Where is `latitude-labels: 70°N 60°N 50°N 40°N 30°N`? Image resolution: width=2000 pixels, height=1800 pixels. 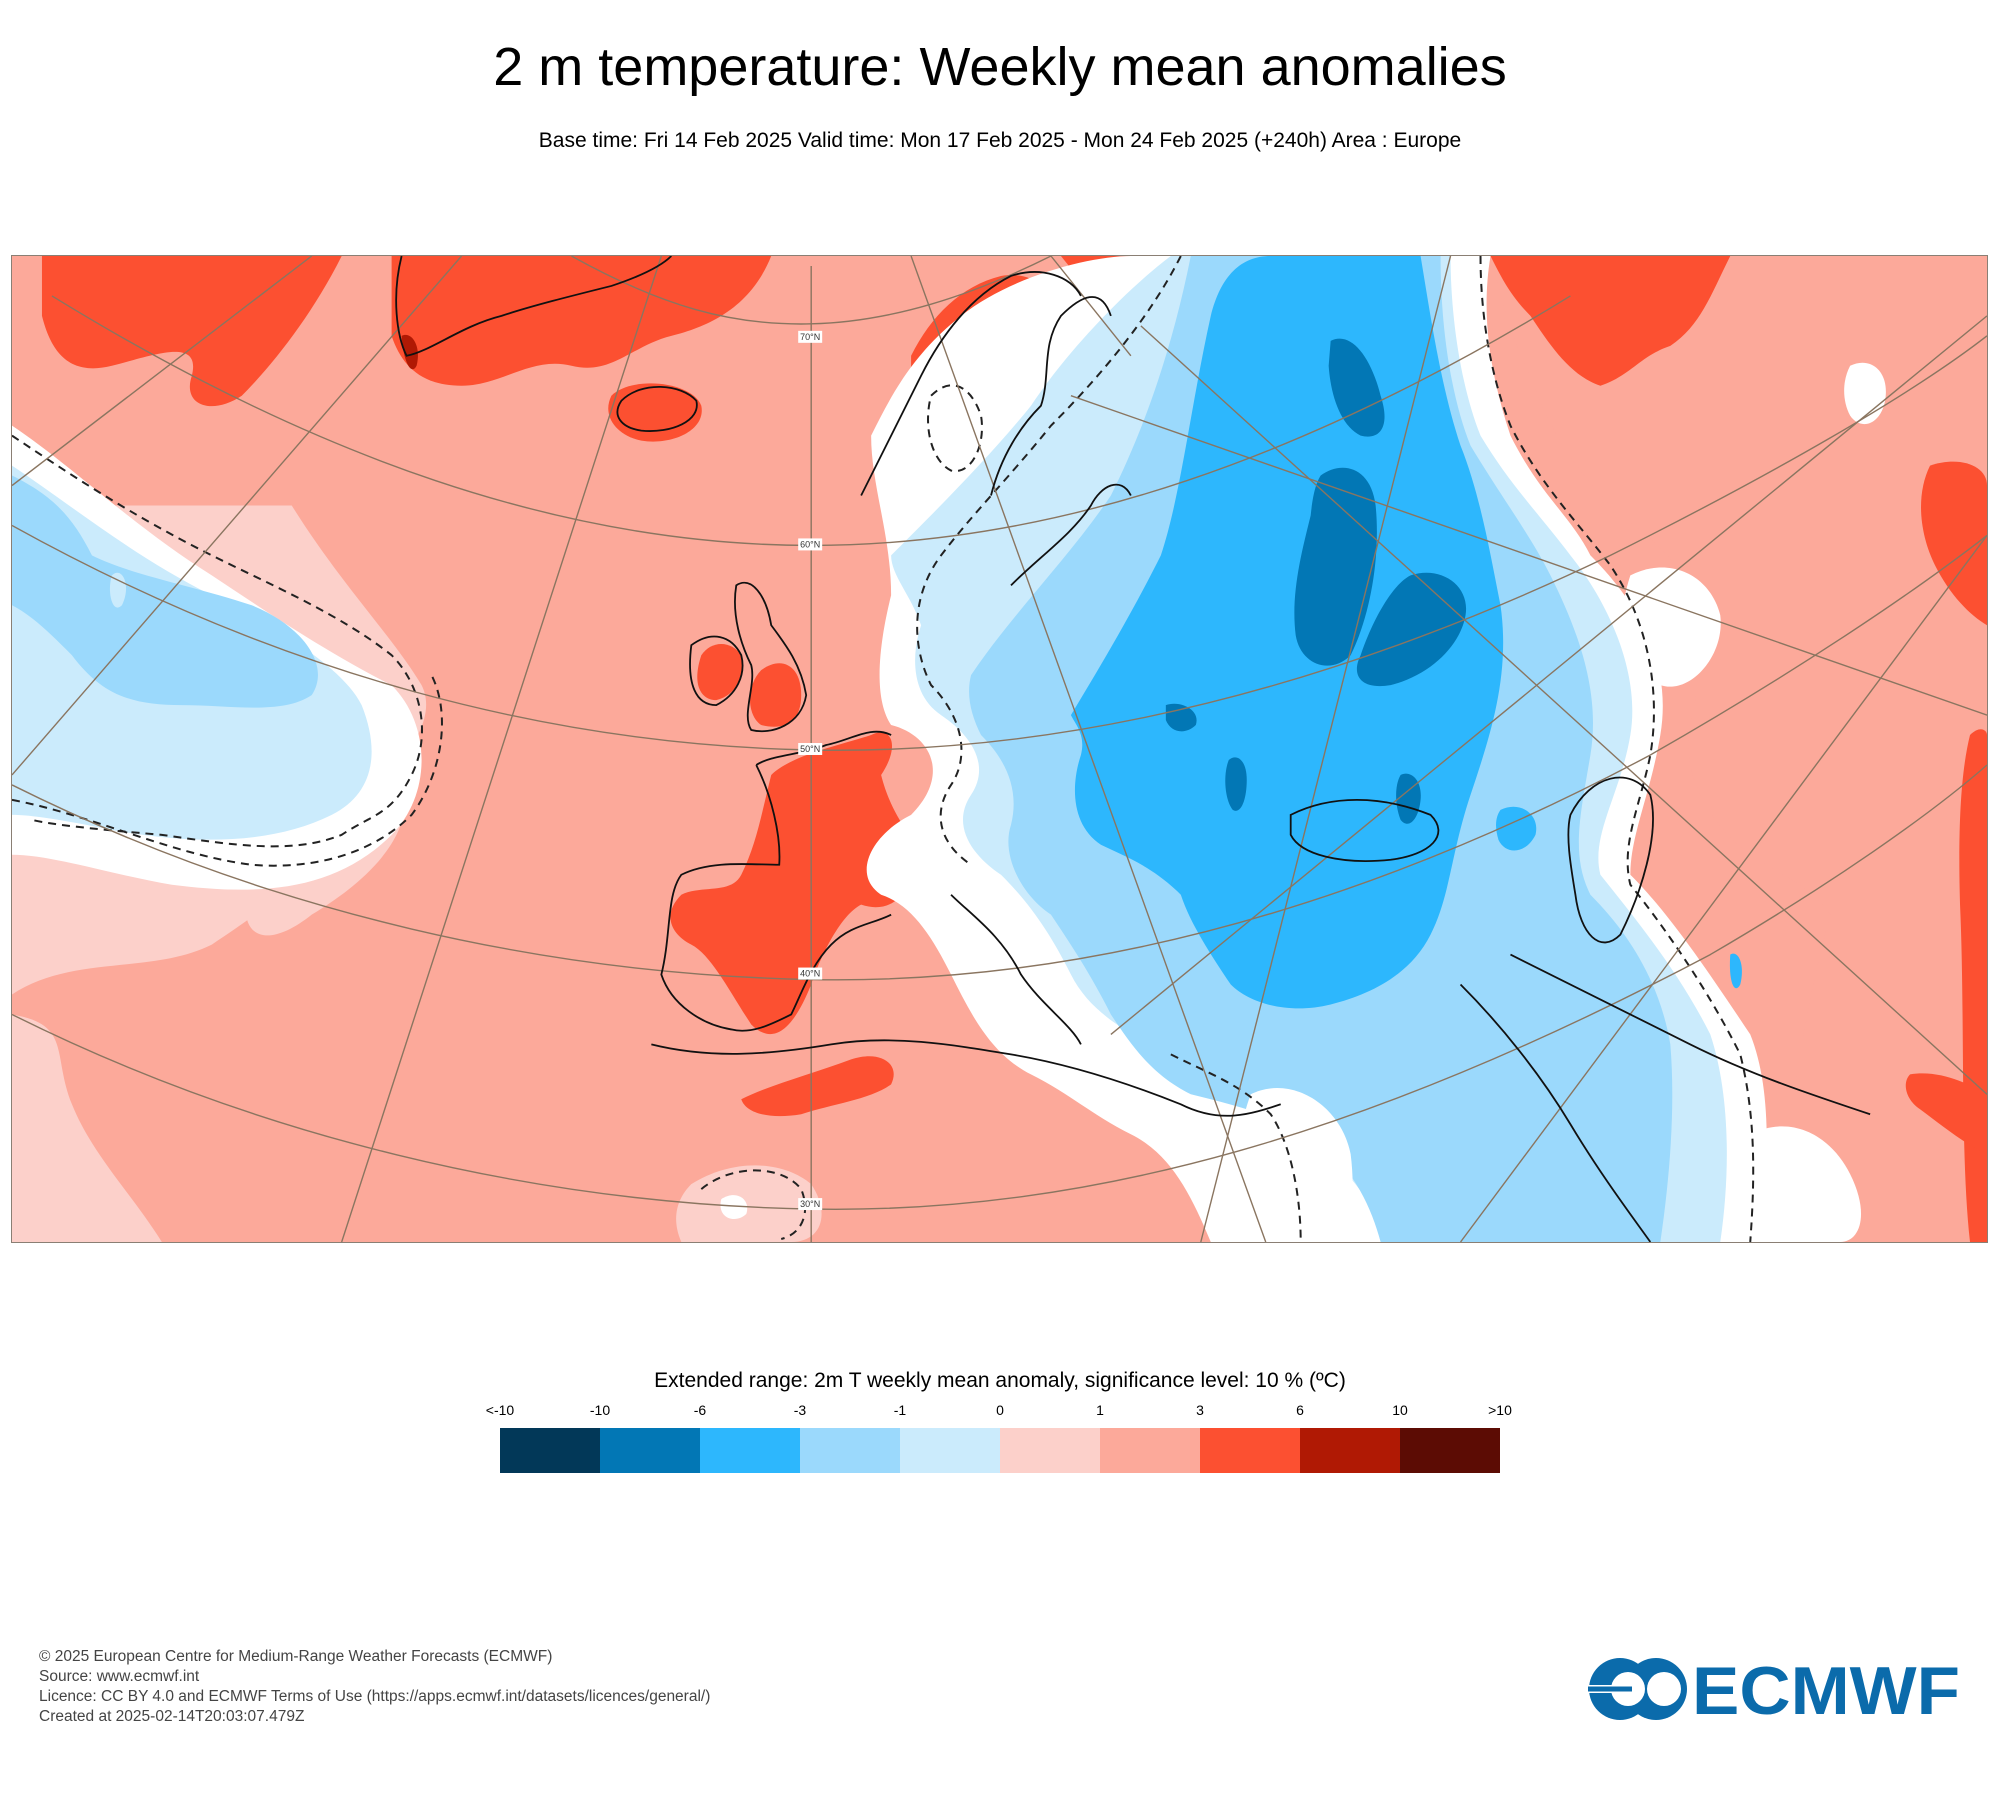
latitude-labels: 70°N 60°N 50°N 40°N 30°N is located at coordinates (810, 770).